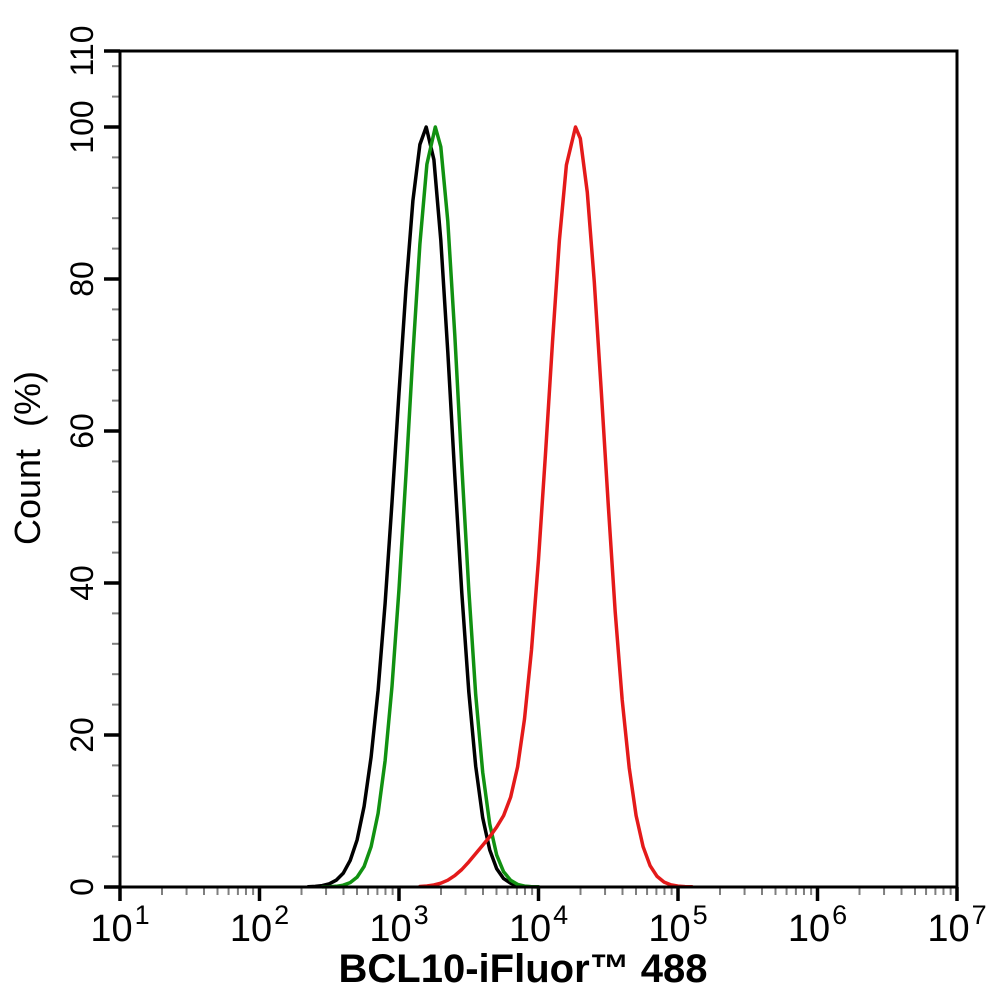 This screenshot has height=1002, width=994. Describe the element at coordinates (82, 887) in the screenshot. I see `y-tick-label: 0` at that location.